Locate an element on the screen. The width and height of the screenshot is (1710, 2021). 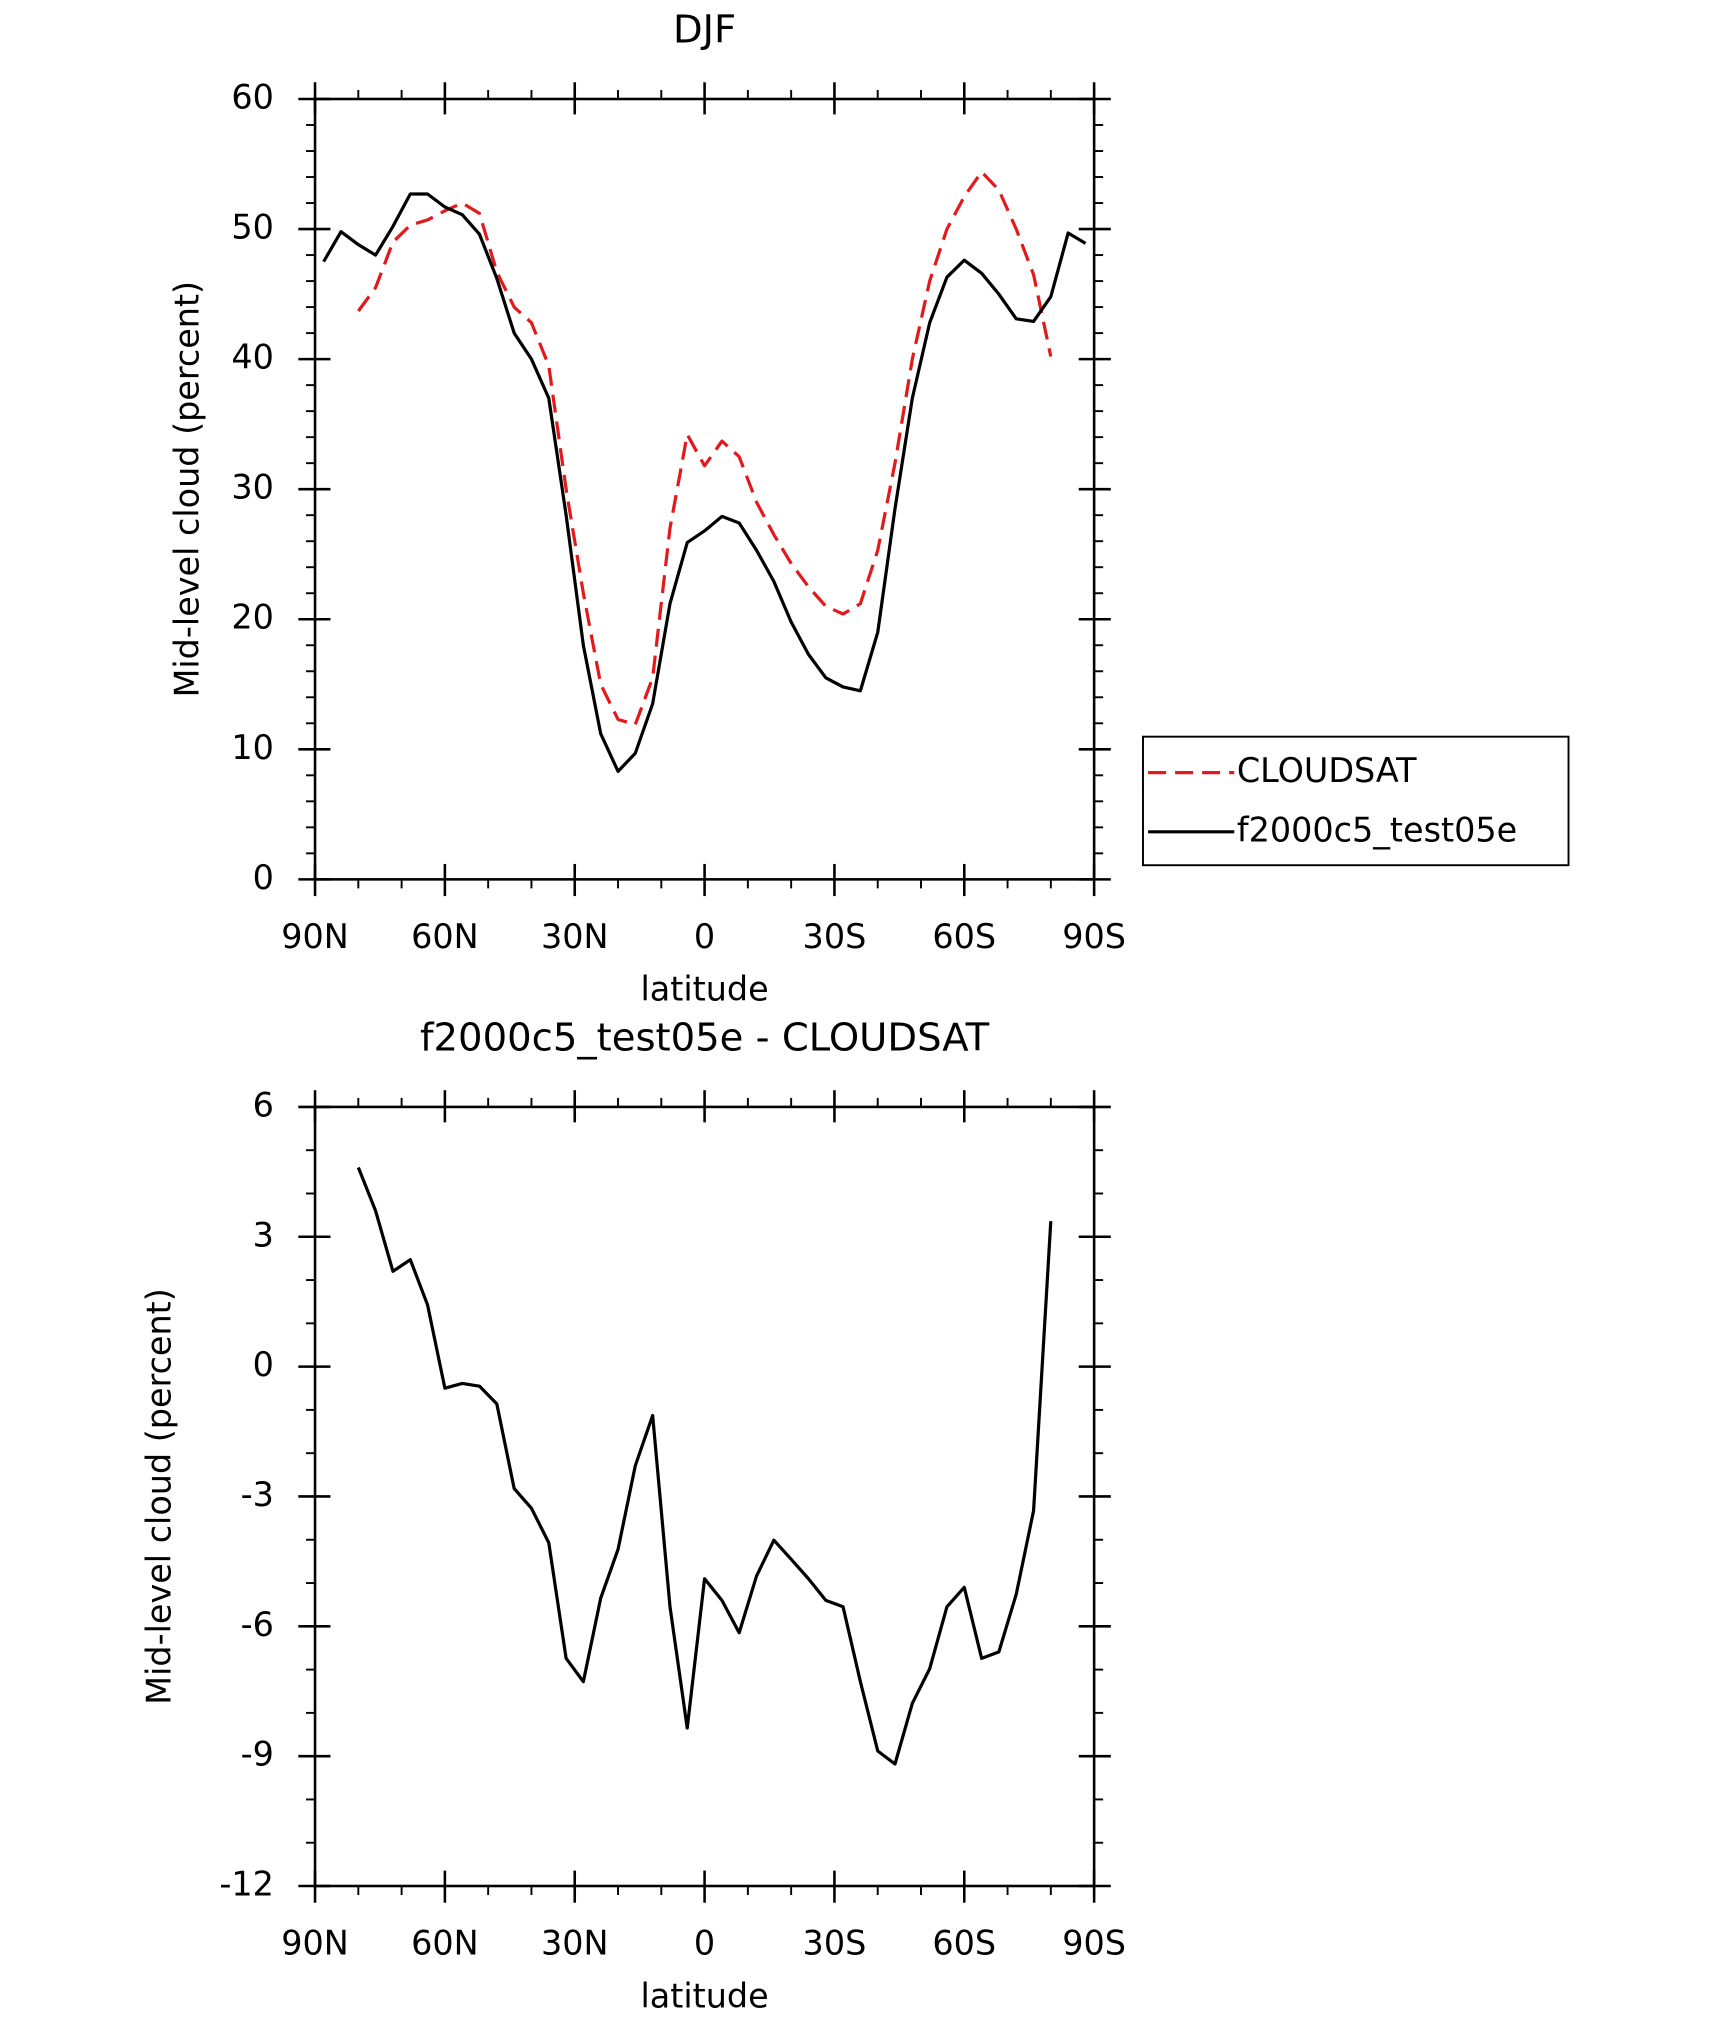
chart-title: DJF is located at coordinates (704, 30).